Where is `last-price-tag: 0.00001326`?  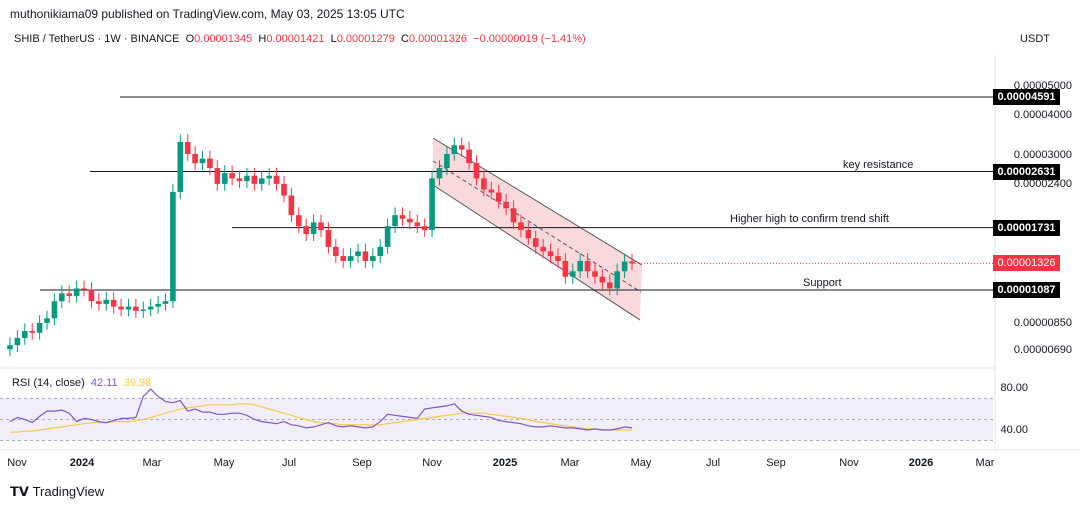
last-price-tag: 0.00001326 is located at coordinates (1026, 263).